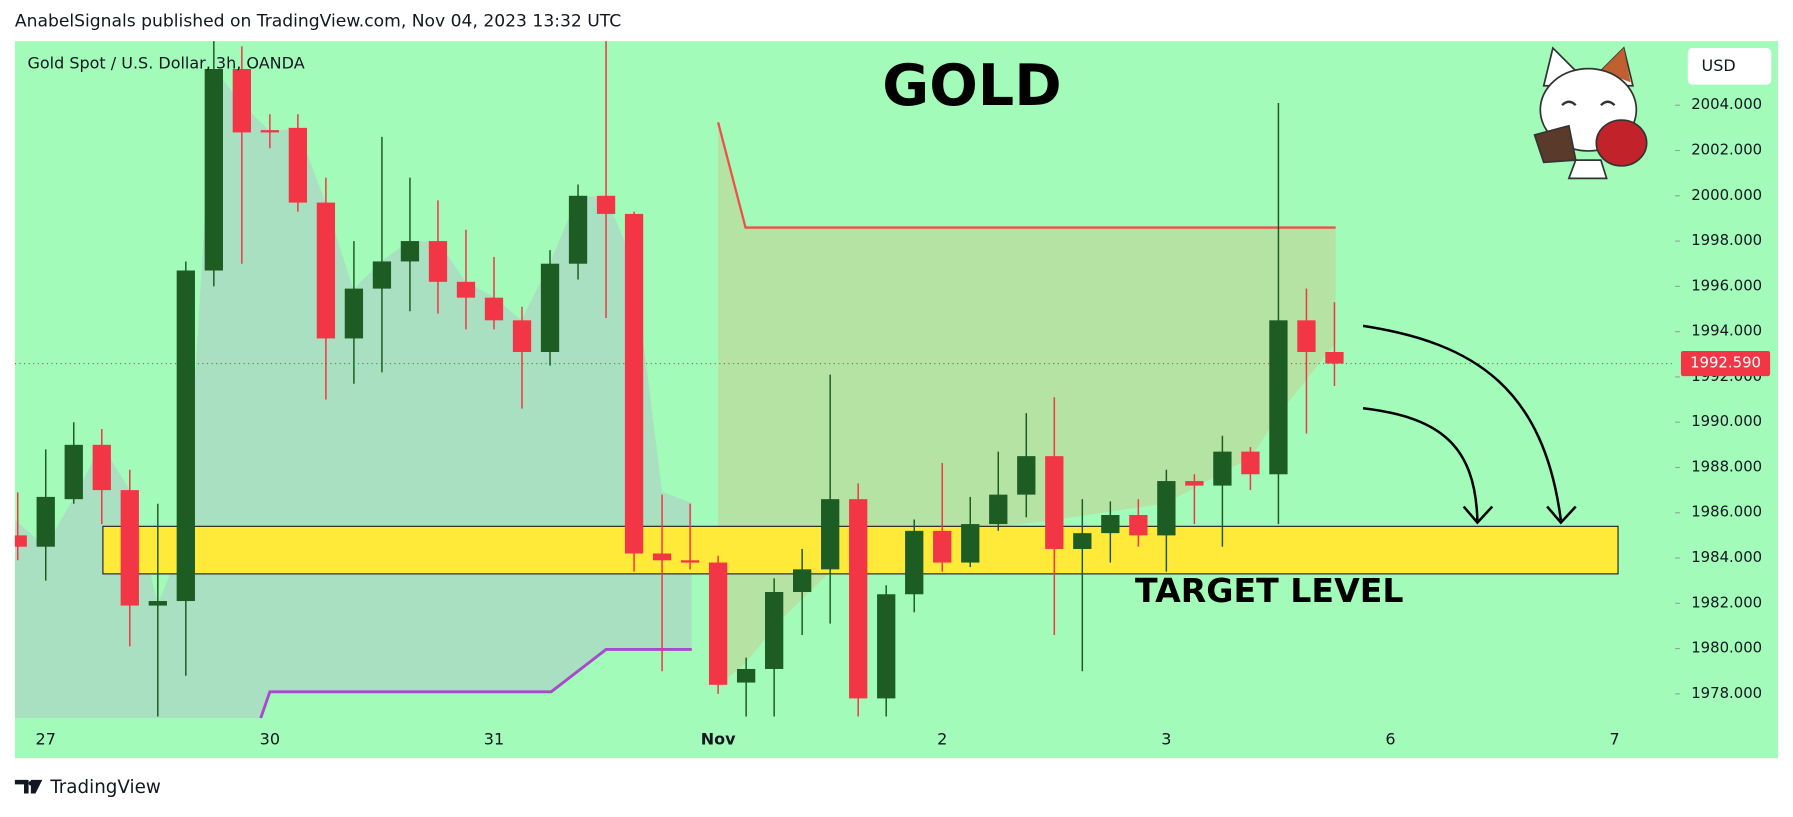  What do you see at coordinates (270, 738) in the screenshot?
I see `x-tick-label: 30` at bounding box center [270, 738].